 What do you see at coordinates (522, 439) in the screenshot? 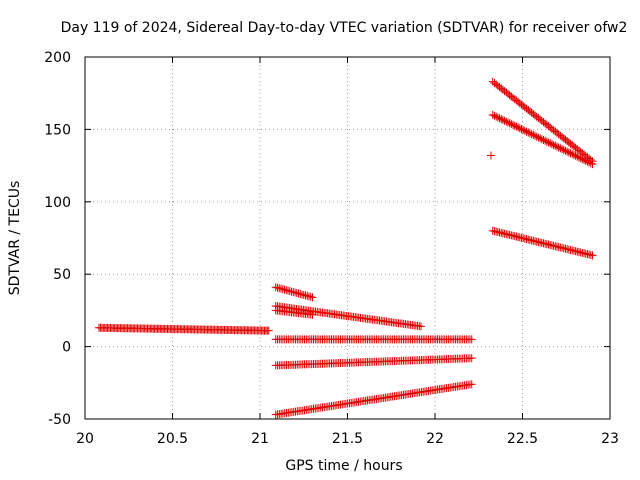
I see `x-tick-label: 22.5` at bounding box center [522, 439].